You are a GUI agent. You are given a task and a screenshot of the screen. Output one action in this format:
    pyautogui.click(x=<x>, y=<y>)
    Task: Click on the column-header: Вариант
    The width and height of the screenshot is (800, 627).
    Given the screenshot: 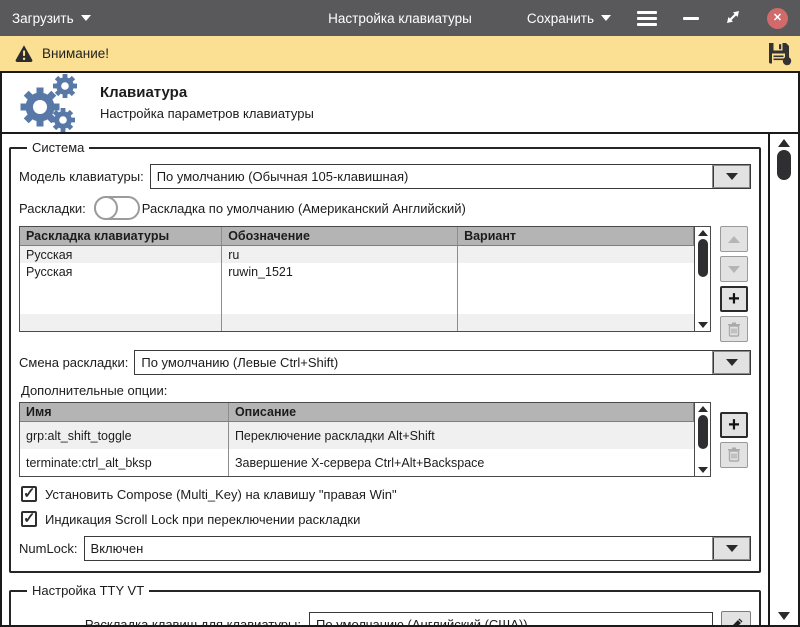 What is the action you would take?
    pyautogui.click(x=576, y=236)
    